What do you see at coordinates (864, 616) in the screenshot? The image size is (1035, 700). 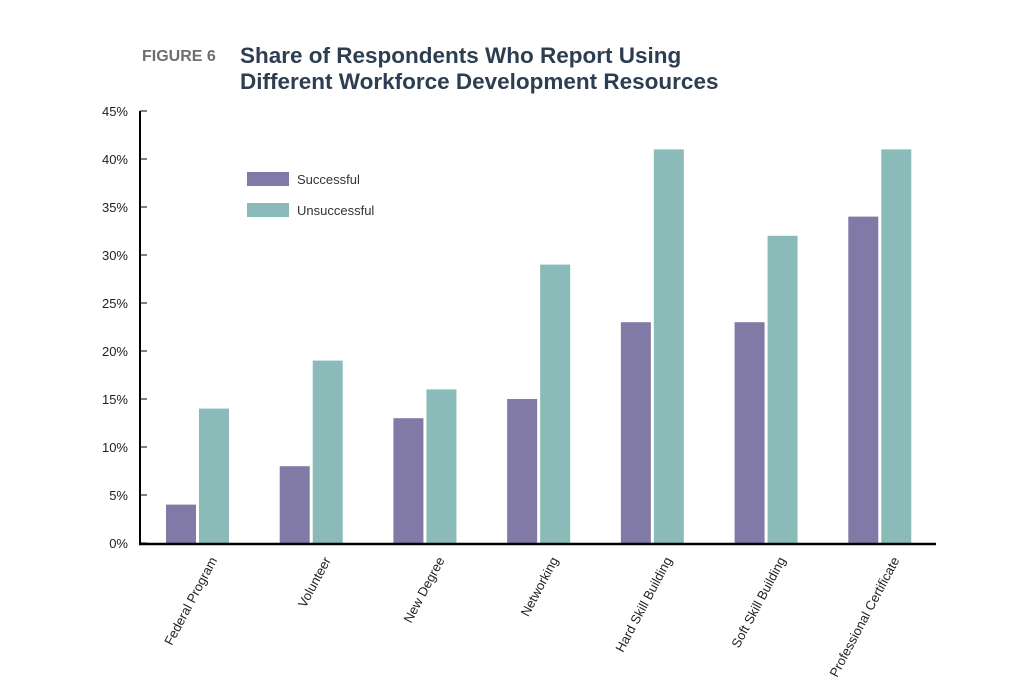 I see `x-tick-label: Professional Certificate` at bounding box center [864, 616].